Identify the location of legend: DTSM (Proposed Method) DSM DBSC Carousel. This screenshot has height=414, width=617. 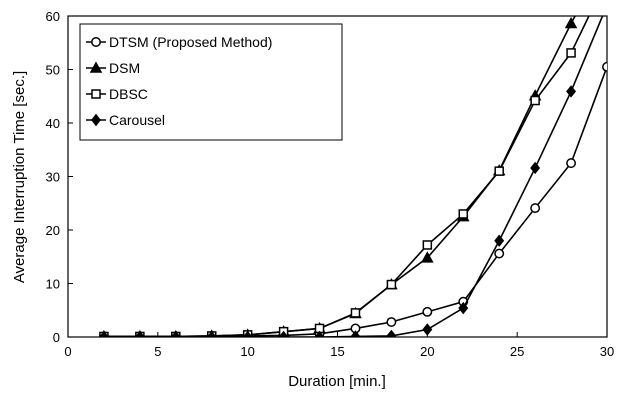
(211, 82).